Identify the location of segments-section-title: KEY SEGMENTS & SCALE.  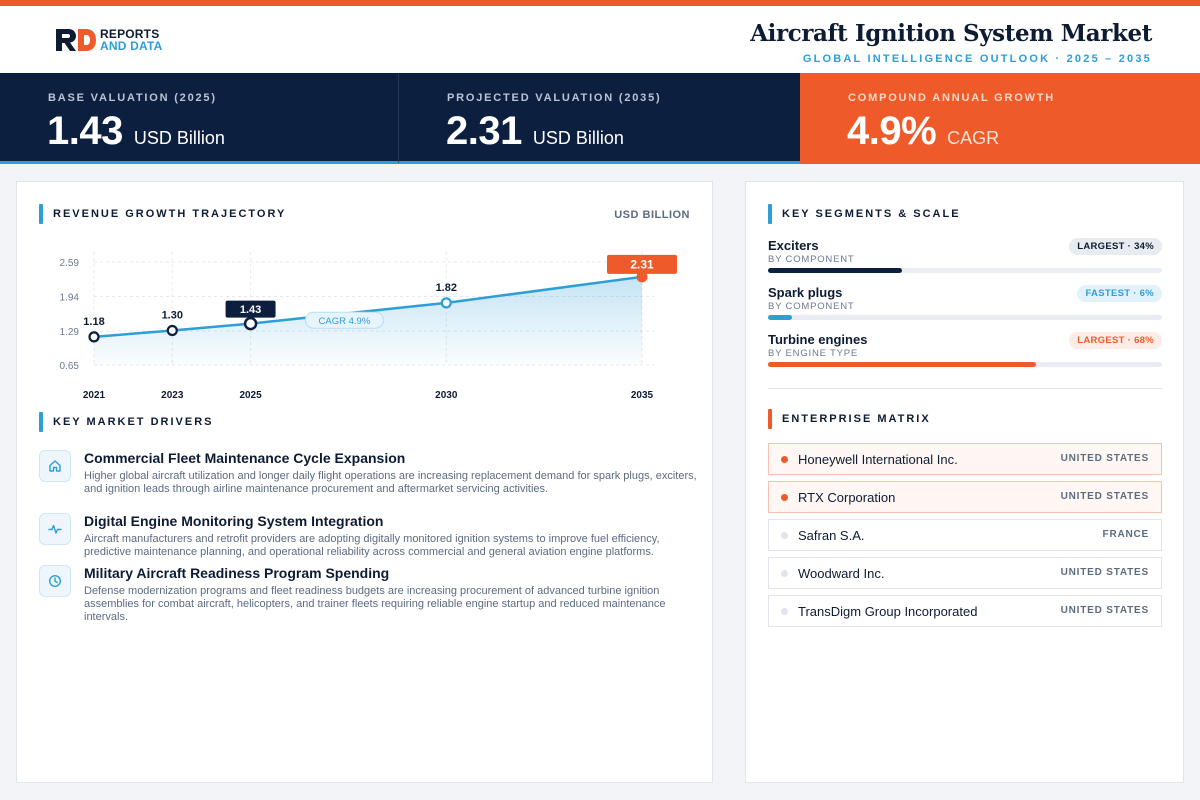
(871, 214).